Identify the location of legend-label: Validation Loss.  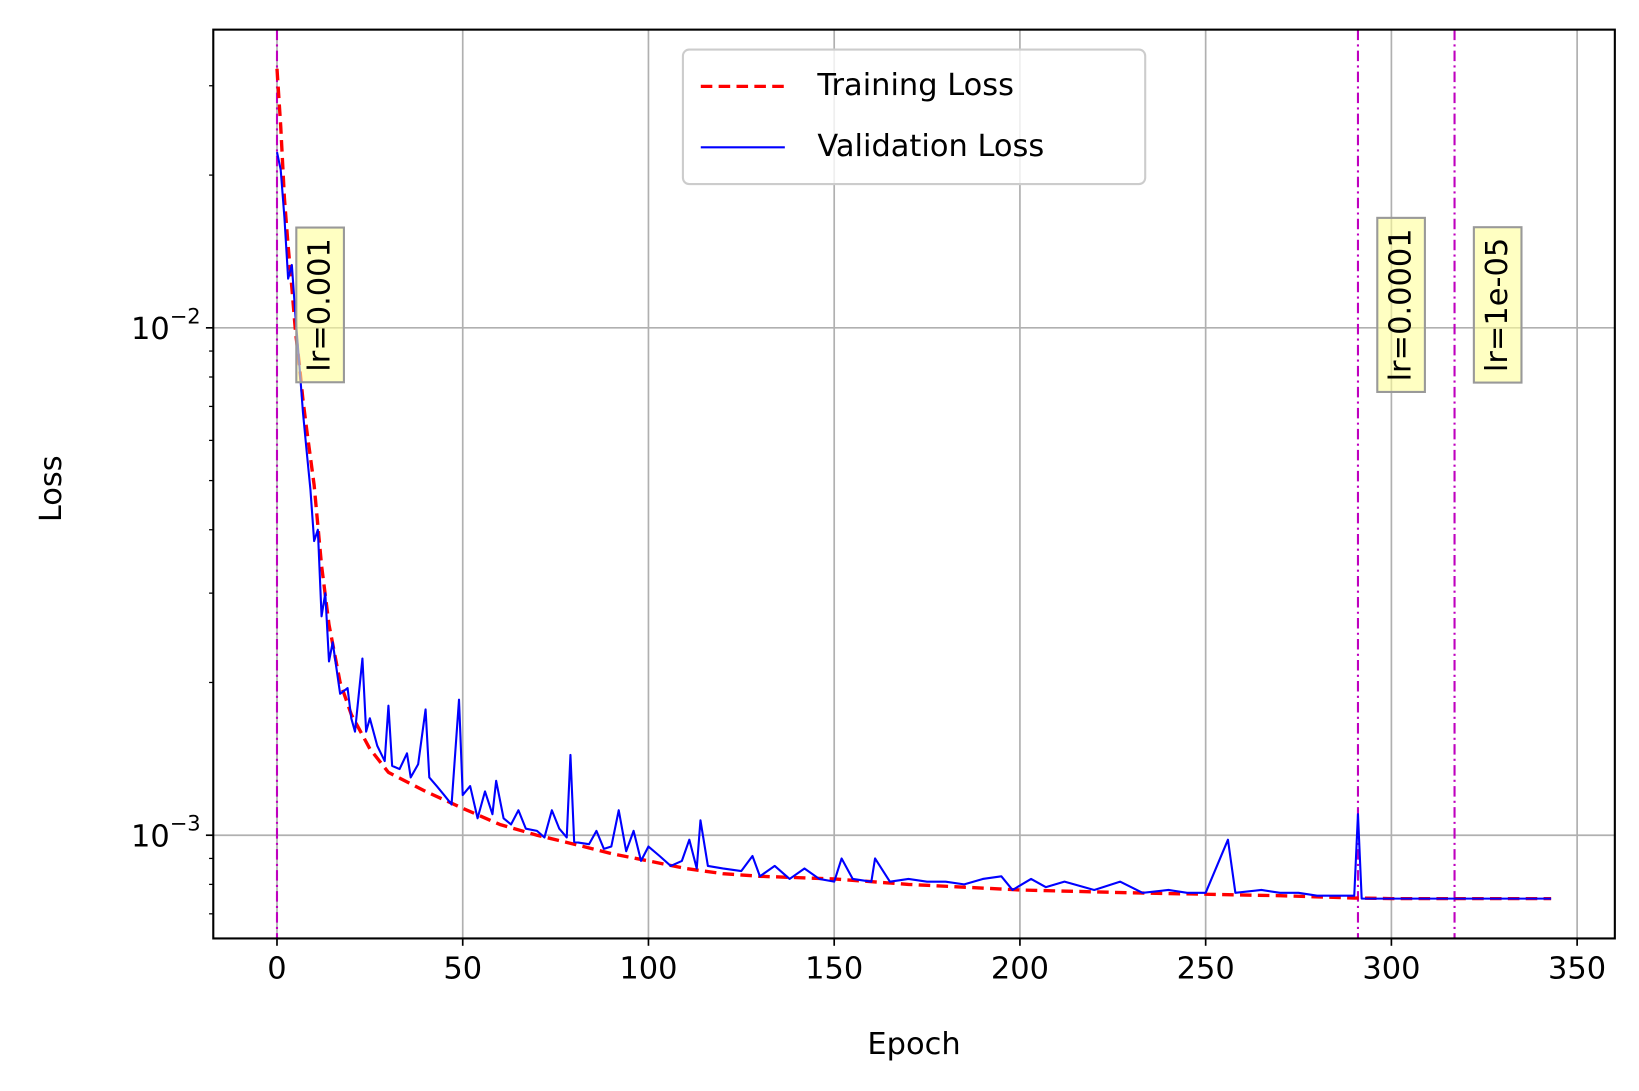
(930, 146).